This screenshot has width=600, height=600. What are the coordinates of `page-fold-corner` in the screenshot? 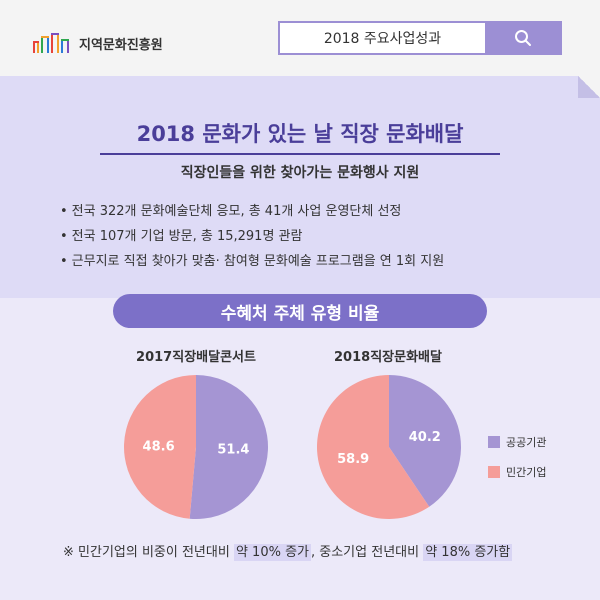 It's located at (589, 87).